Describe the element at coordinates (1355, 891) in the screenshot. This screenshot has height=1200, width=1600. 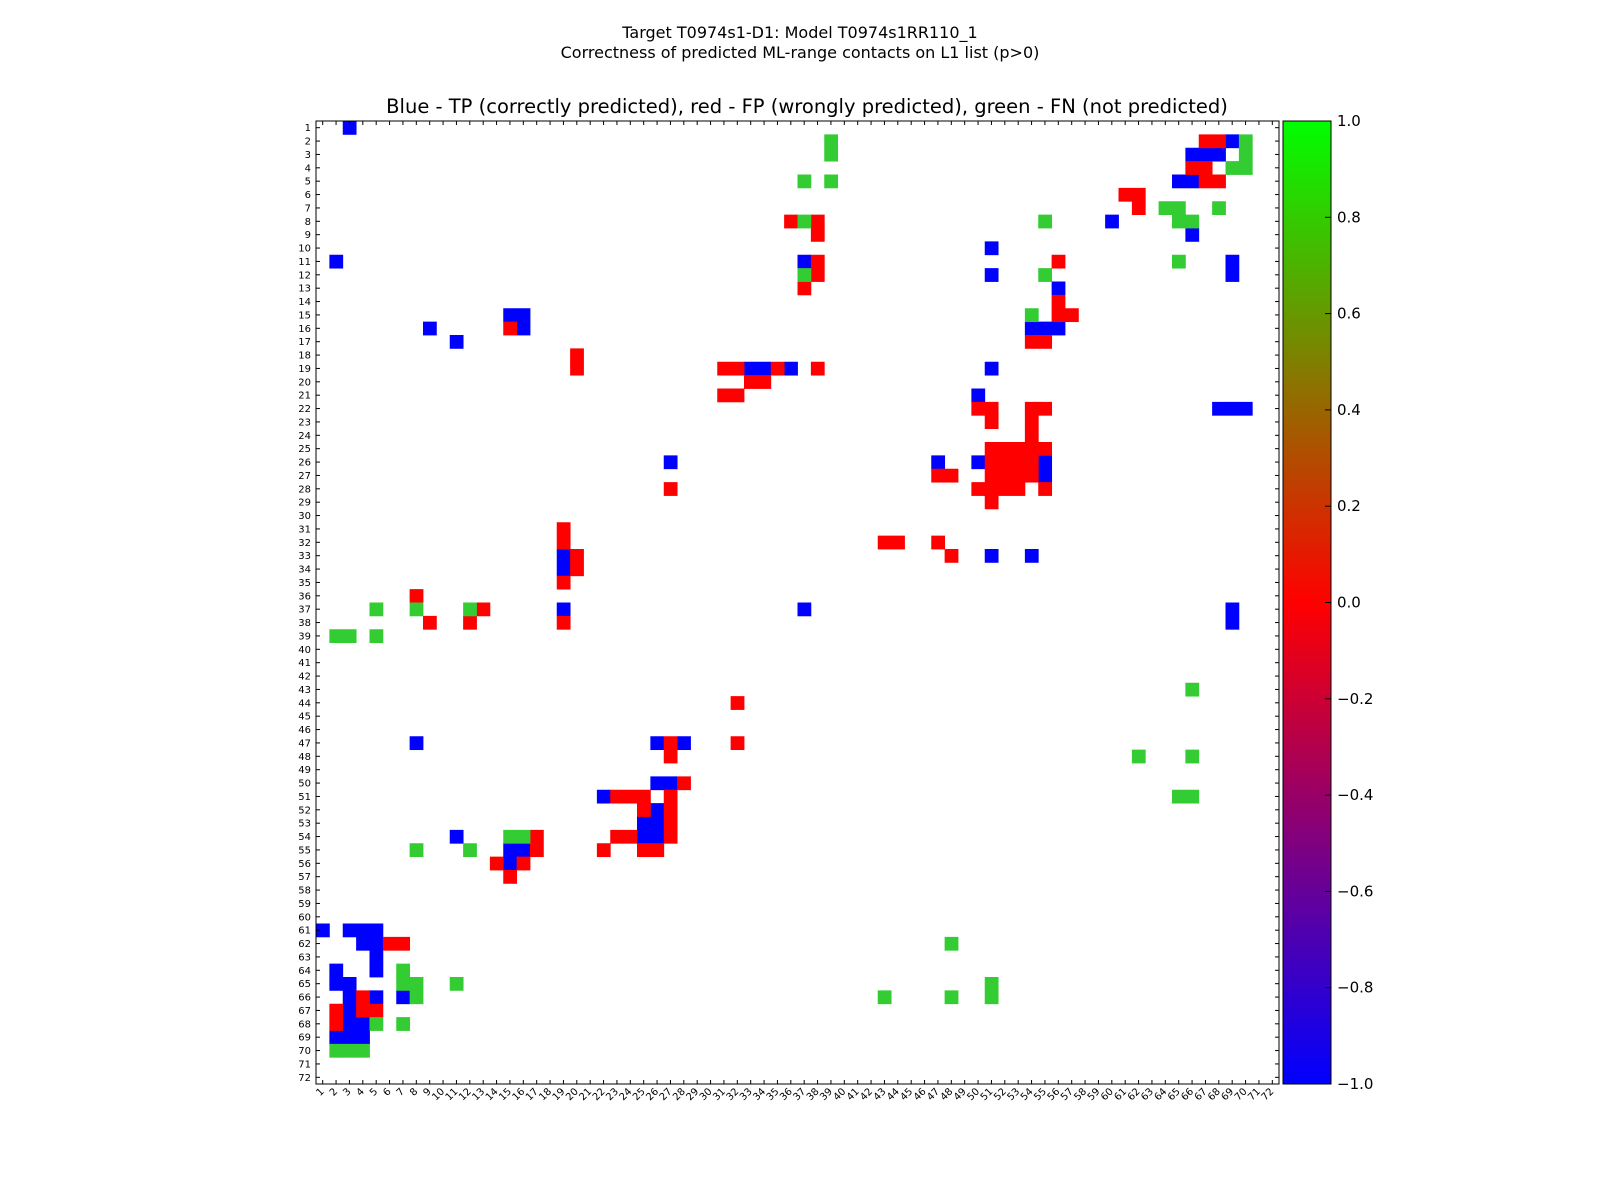
I see `colorbar-tick-label: −0.6` at that location.